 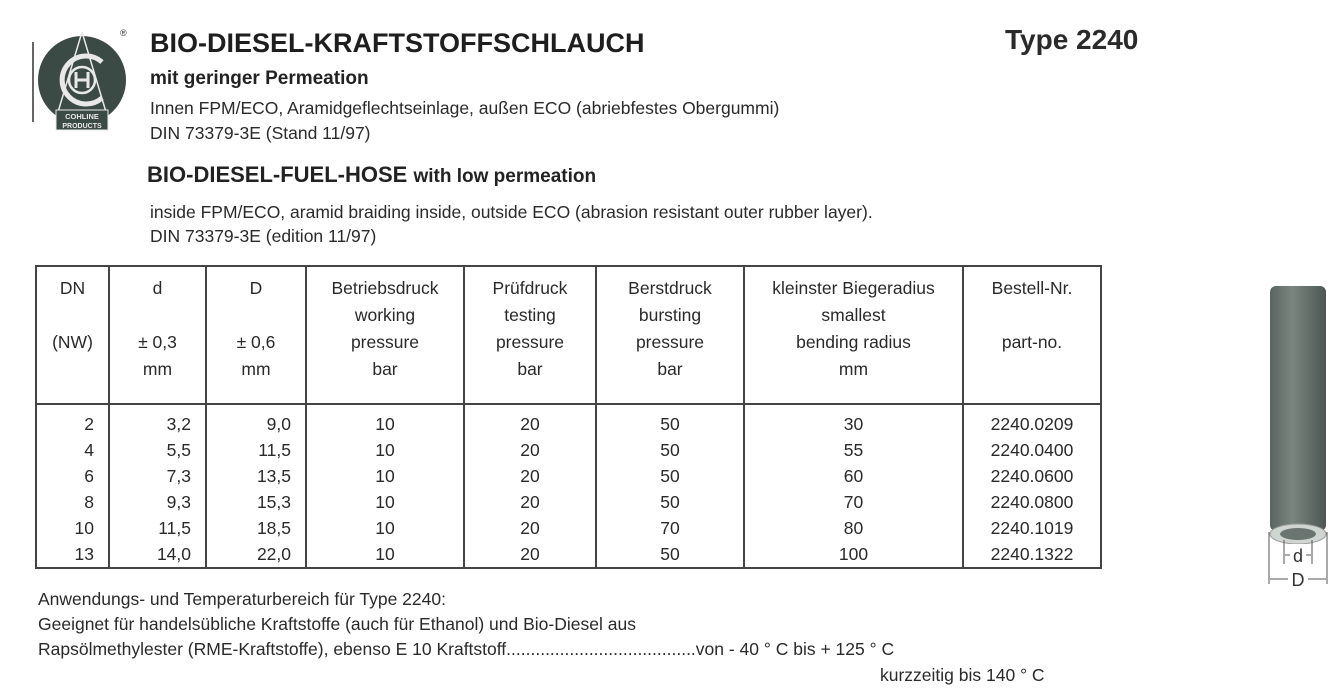 I want to click on footer-line-4: kurzzeitig bis 140 ° C, so click(x=962, y=675).